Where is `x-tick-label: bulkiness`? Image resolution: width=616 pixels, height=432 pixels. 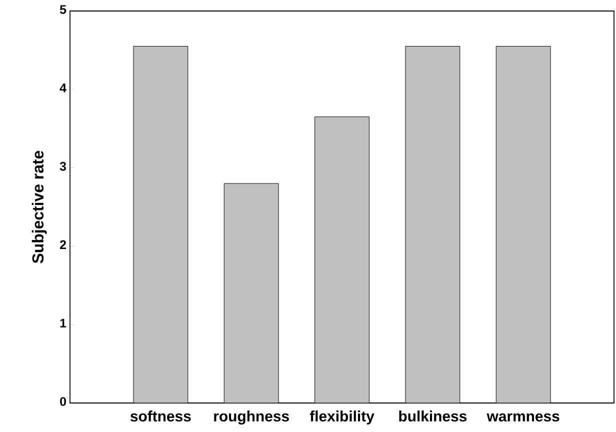 x-tick-label: bulkiness is located at coordinates (433, 416).